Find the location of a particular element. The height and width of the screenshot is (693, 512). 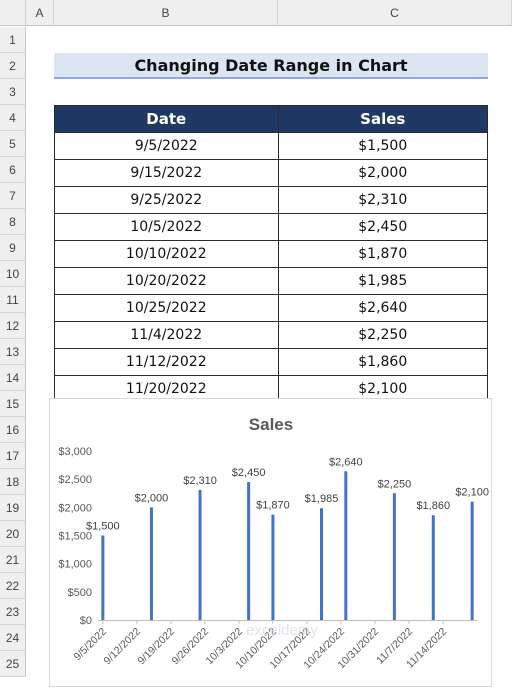

y-tick-label: $1,000 is located at coordinates (75, 565).